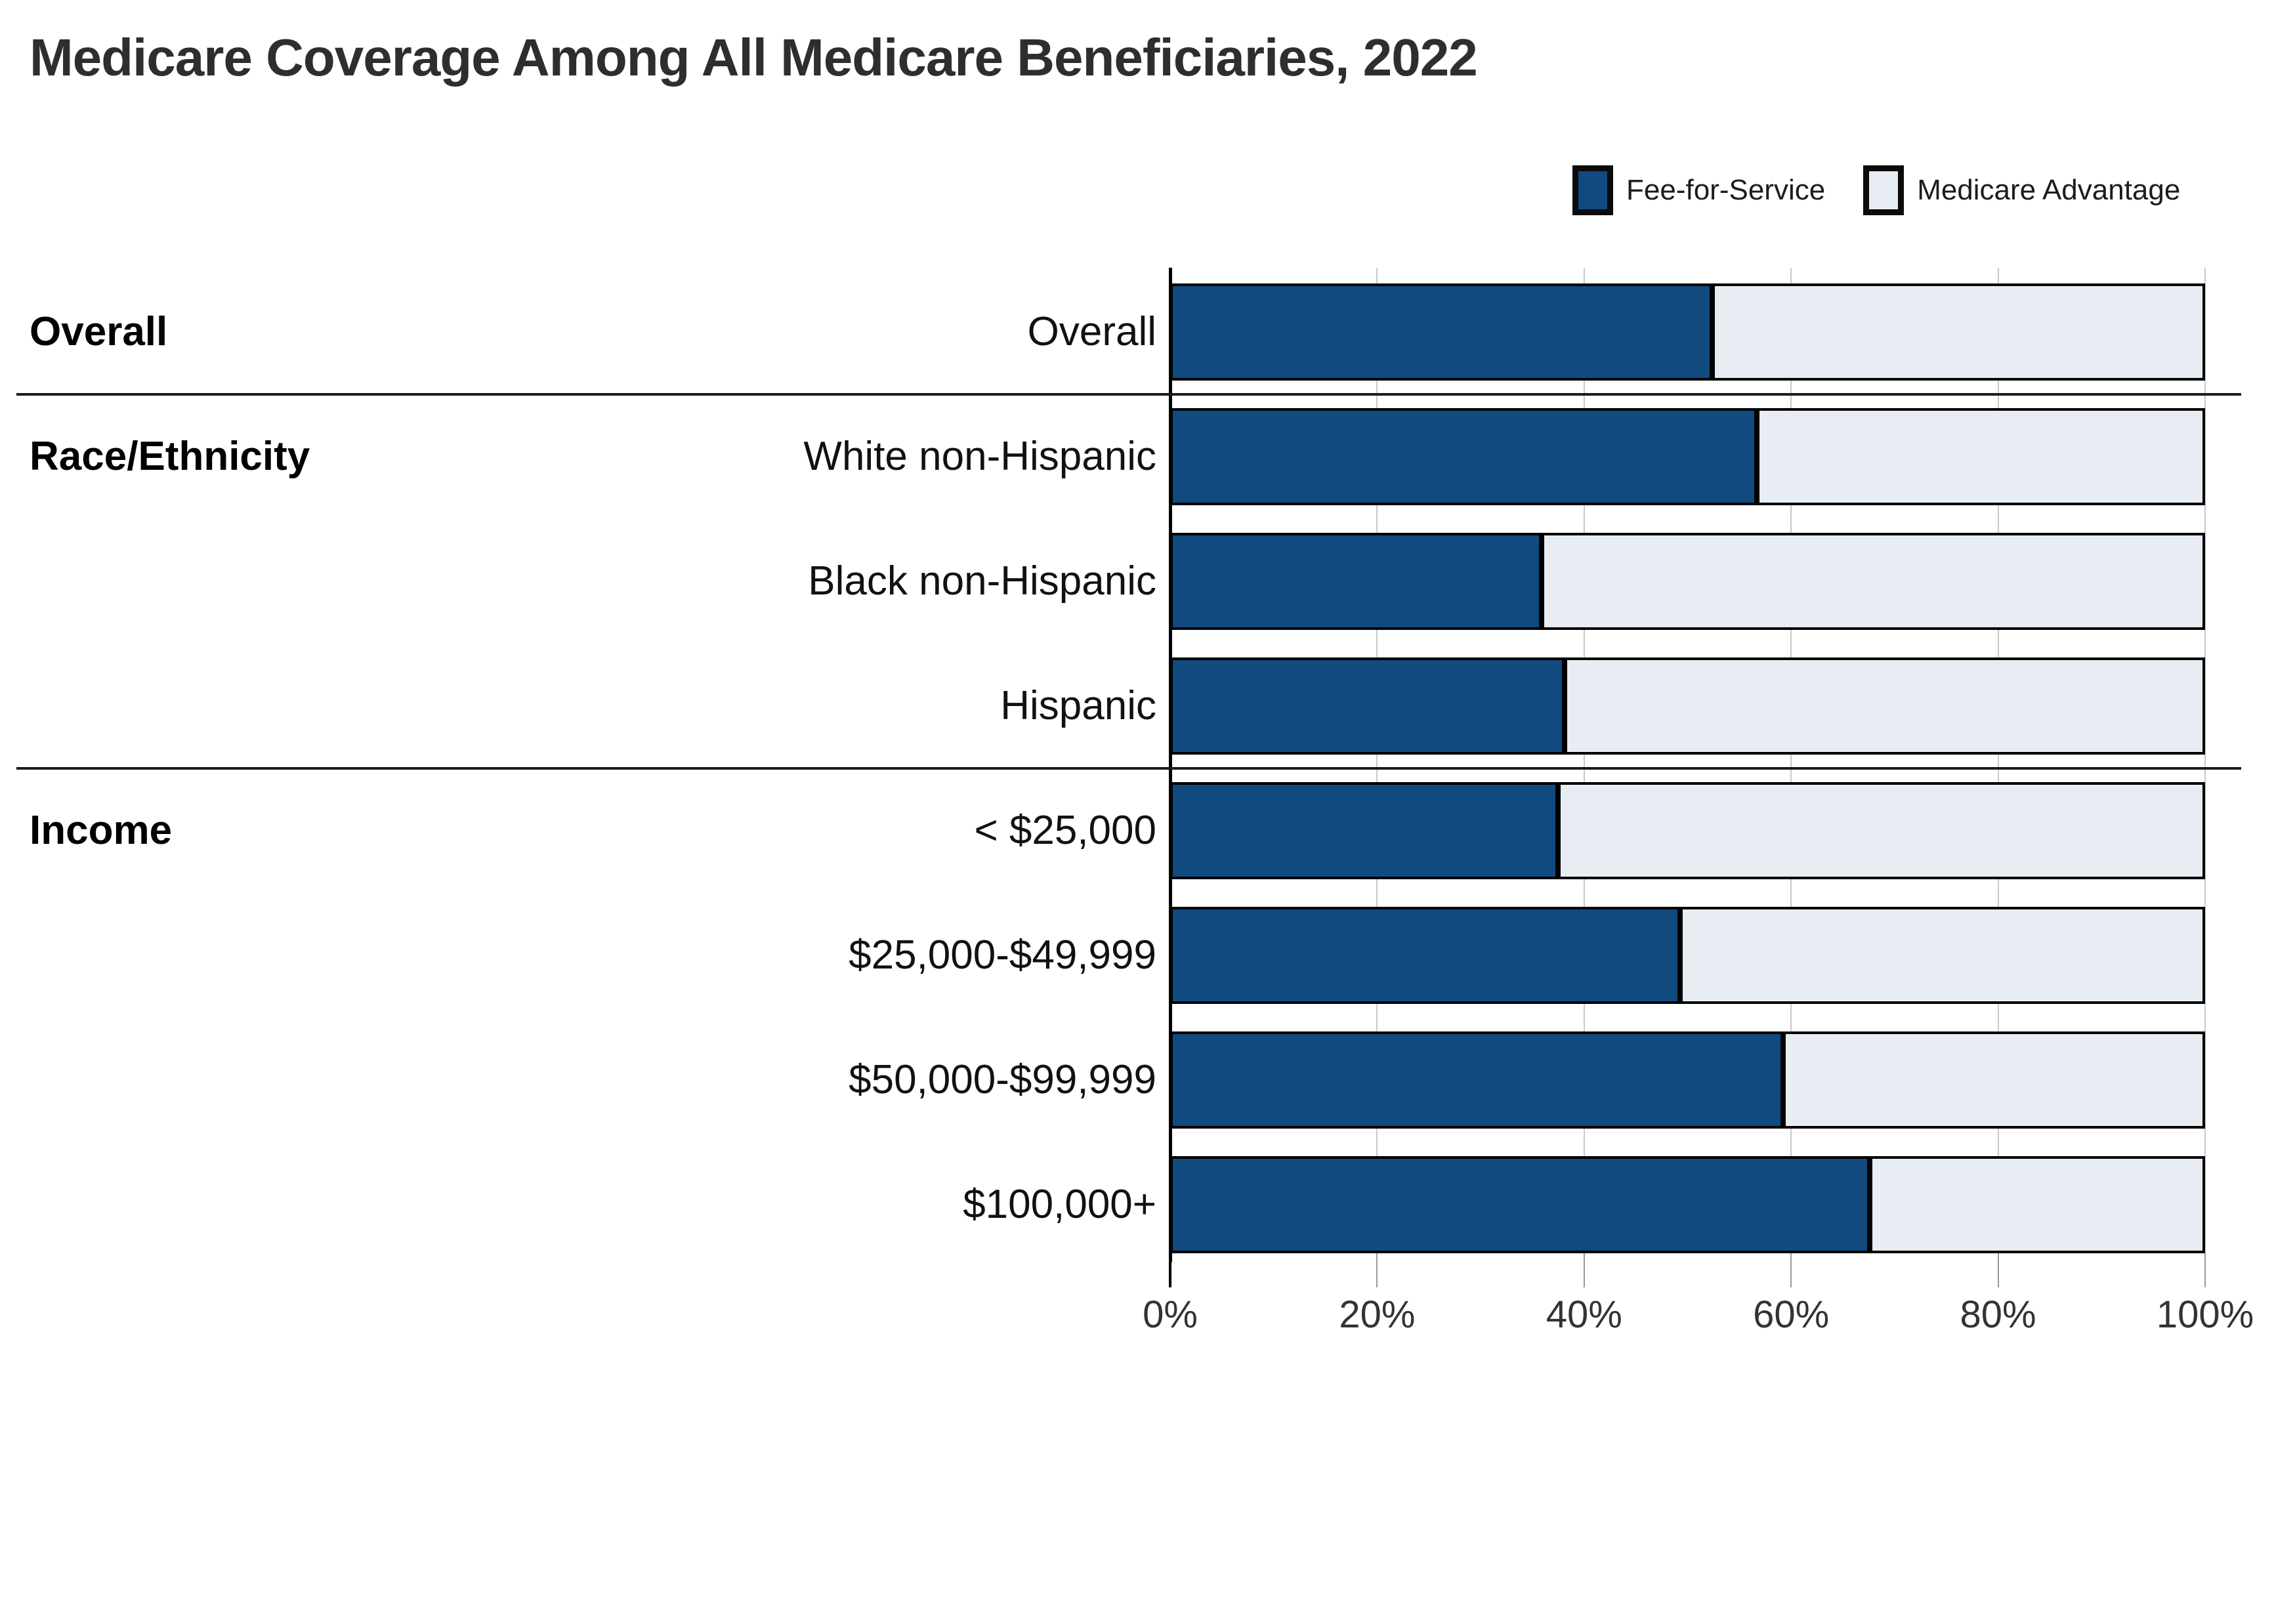  What do you see at coordinates (1002, 1079) in the screenshot?
I see `row-label: $50,000-$99,999` at bounding box center [1002, 1079].